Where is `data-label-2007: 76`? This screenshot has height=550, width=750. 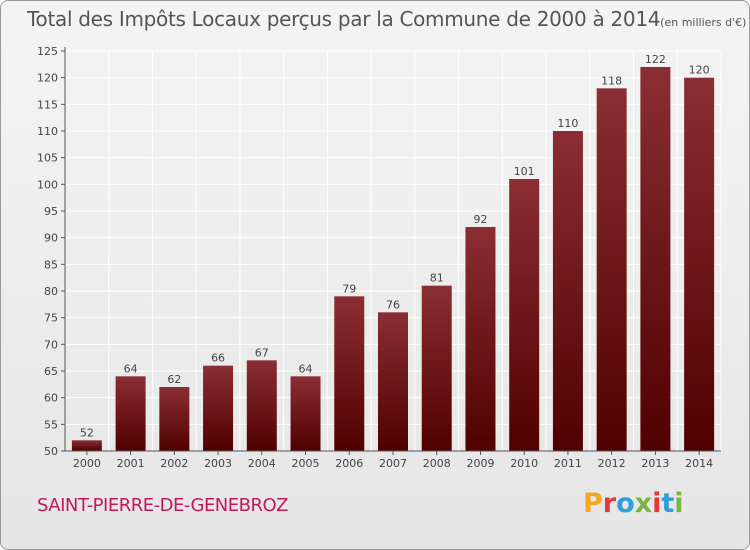 data-label-2007: 76 is located at coordinates (393, 304).